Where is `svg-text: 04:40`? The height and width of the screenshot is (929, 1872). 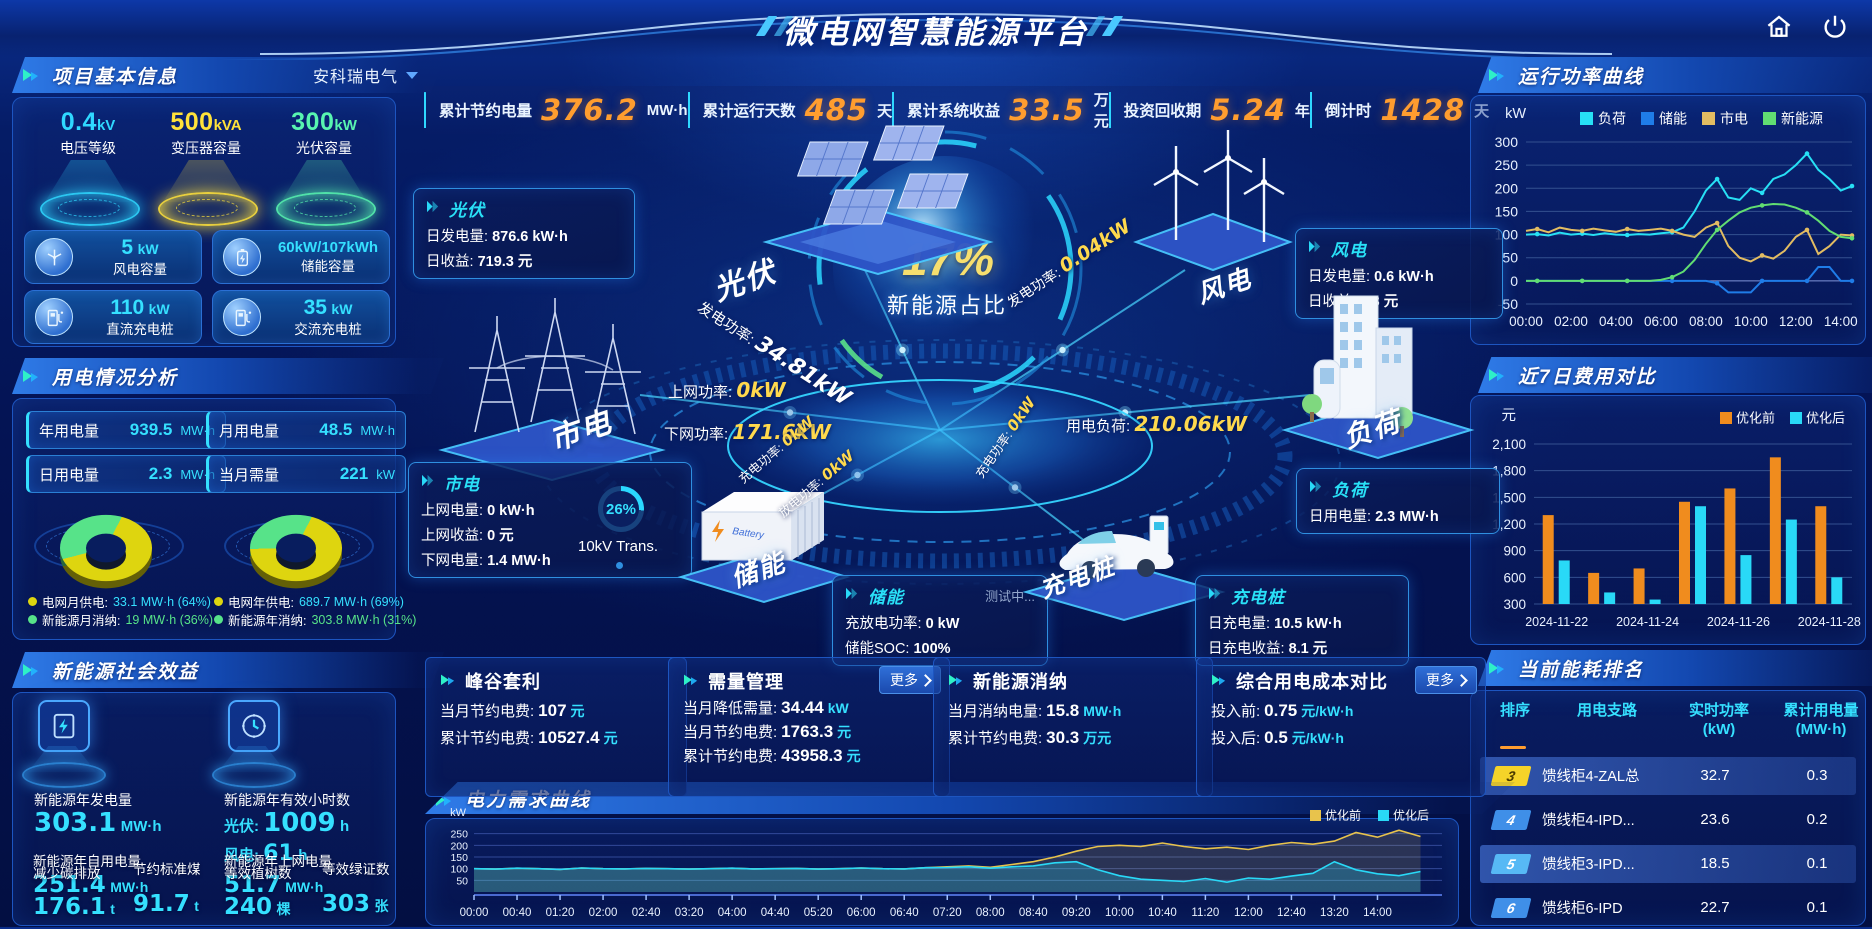
svg-text: 04:40 is located at coordinates (775, 913).